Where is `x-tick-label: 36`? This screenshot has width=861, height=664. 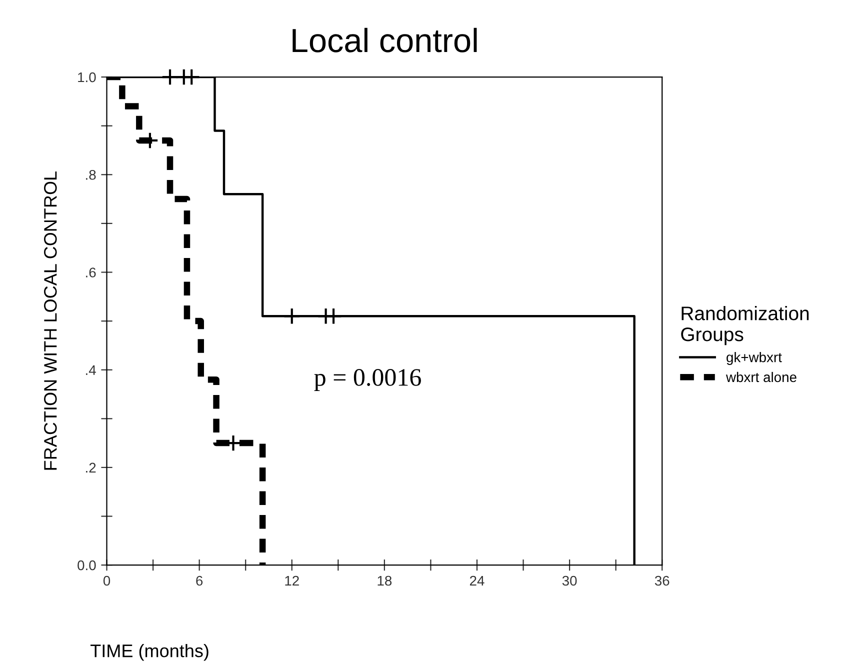 x-tick-label: 36 is located at coordinates (662, 581).